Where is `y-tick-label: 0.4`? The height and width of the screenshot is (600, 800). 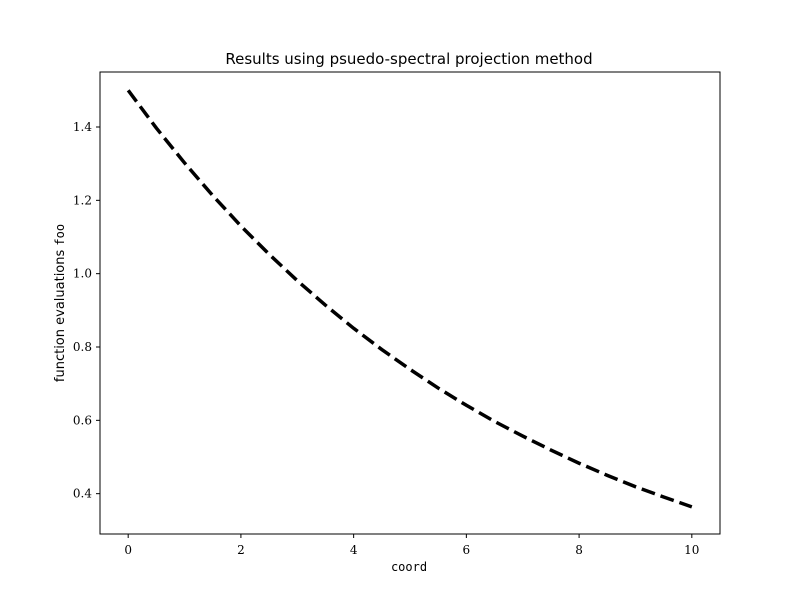 y-tick-label: 0.4 is located at coordinates (82, 494).